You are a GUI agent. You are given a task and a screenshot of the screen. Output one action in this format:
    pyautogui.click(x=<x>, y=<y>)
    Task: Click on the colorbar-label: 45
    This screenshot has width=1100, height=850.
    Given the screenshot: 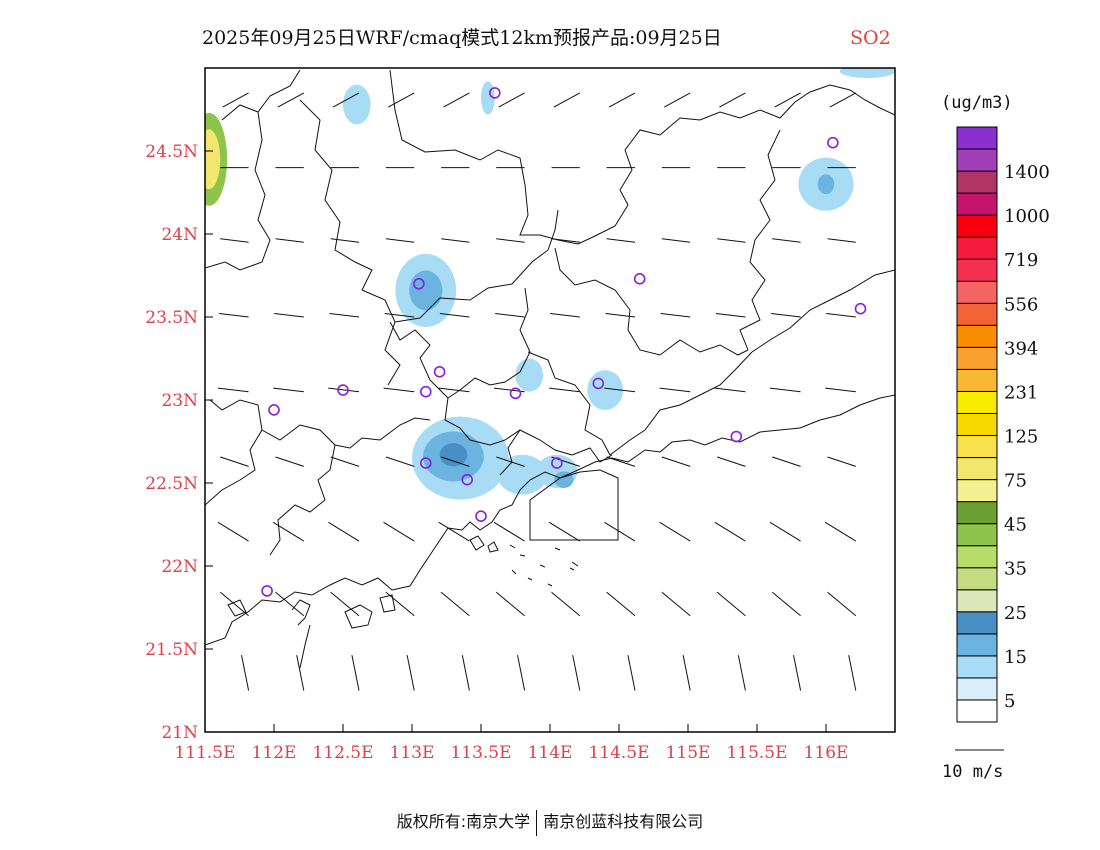 What is the action you would take?
    pyautogui.click(x=1015, y=525)
    